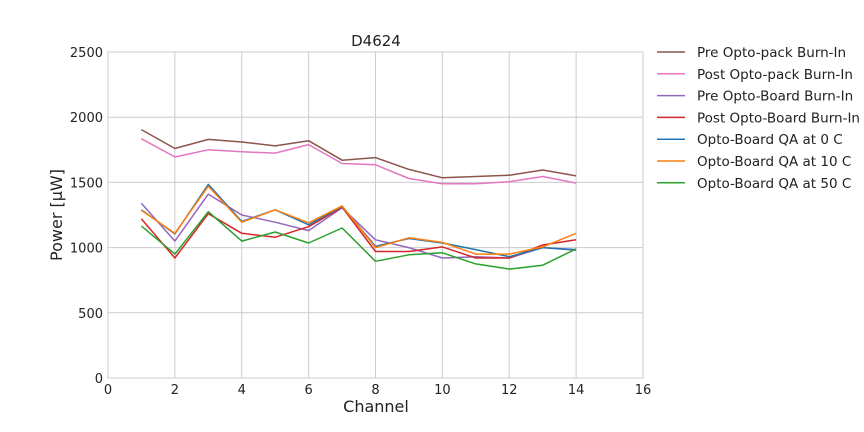  Describe the element at coordinates (576, 390) in the screenshot. I see `x-tick-label-14: 14` at that location.